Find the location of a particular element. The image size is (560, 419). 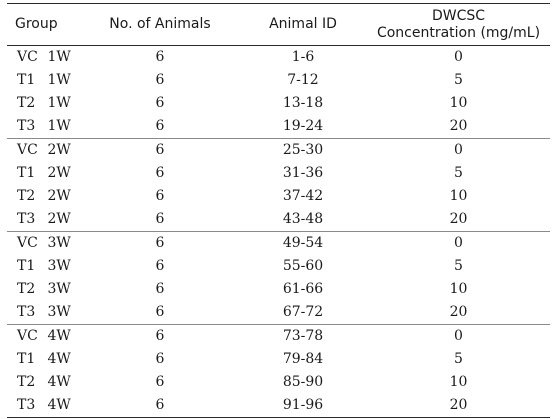

group-cell: T1 3W is located at coordinates (44, 266).